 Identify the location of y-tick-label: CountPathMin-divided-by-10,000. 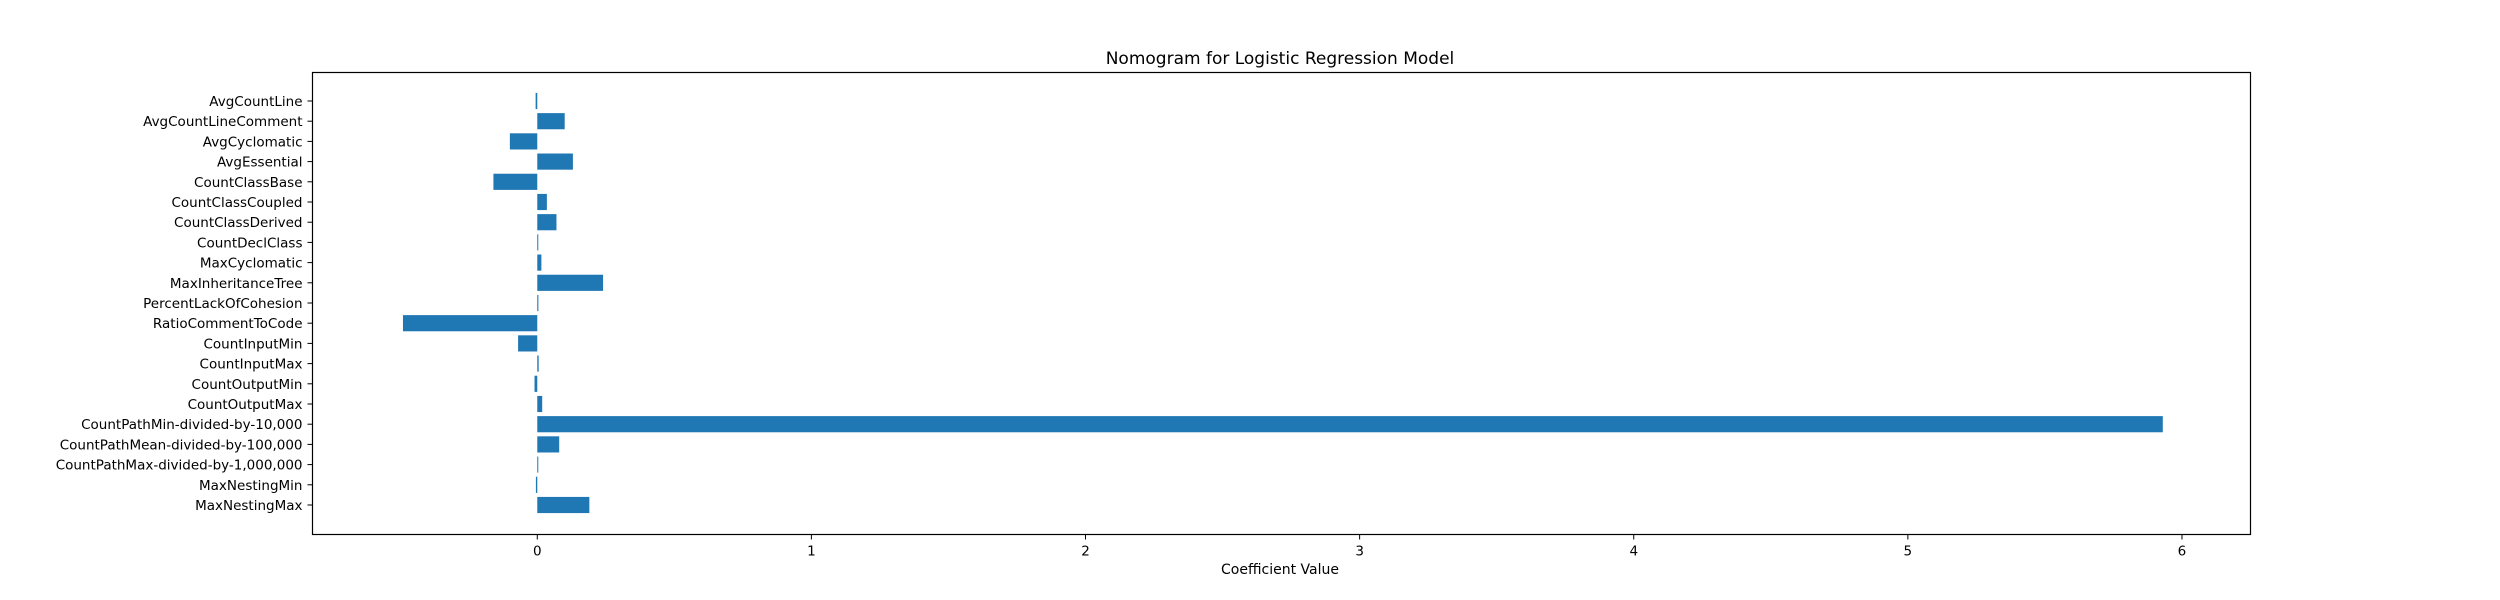
(191, 425).